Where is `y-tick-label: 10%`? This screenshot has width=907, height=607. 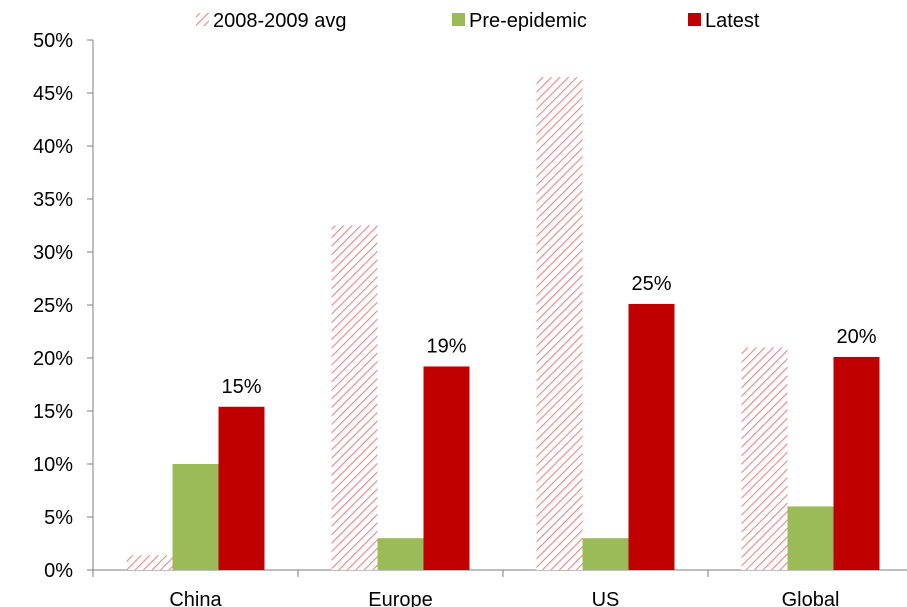 y-tick-label: 10% is located at coordinates (53, 465).